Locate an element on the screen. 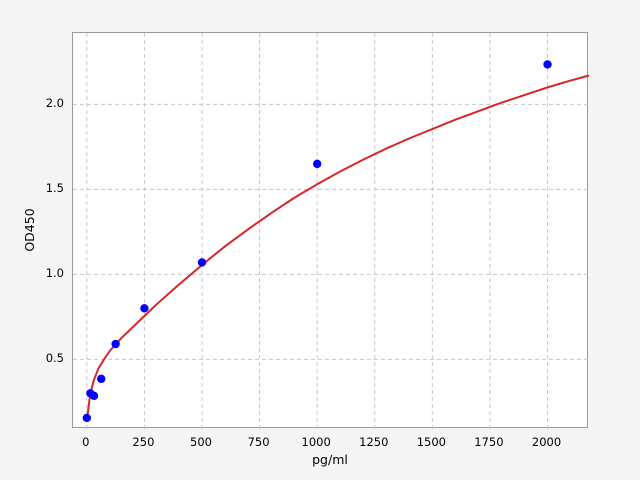  x-tick-label: 250 is located at coordinates (143, 442).